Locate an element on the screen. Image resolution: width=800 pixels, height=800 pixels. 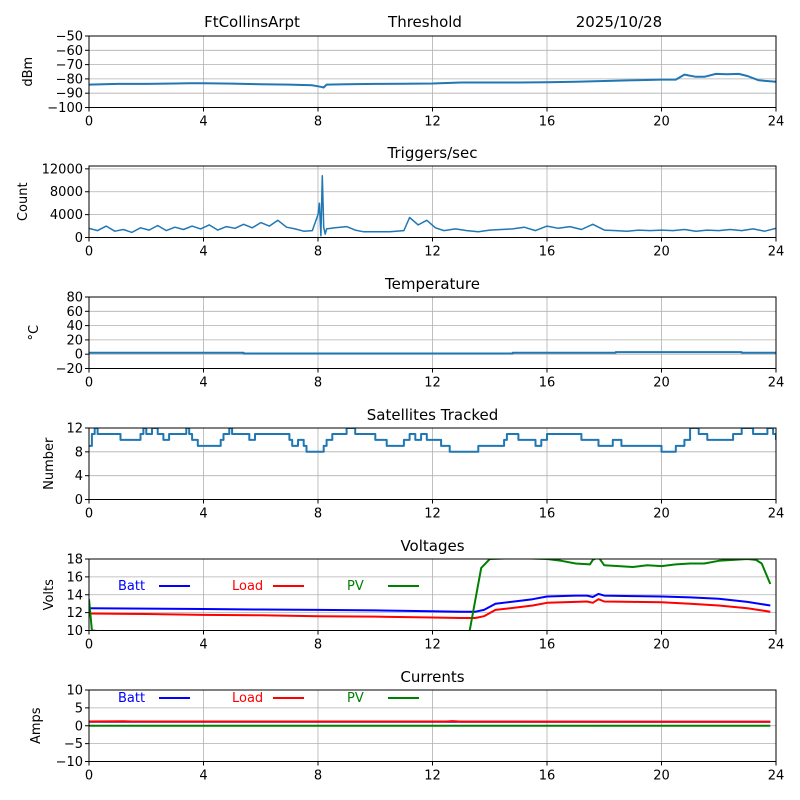
y-tick-label: 40 is located at coordinates (74, 326).